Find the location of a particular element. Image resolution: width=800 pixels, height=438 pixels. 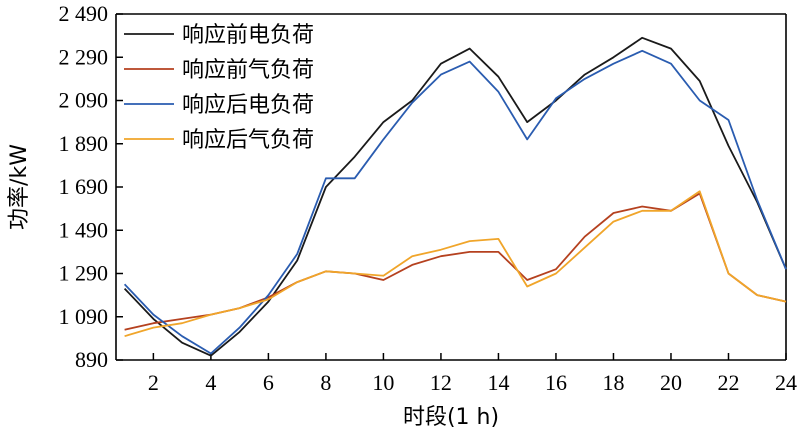

x-axis-title: 时段(1 h) is located at coordinates (451, 417).